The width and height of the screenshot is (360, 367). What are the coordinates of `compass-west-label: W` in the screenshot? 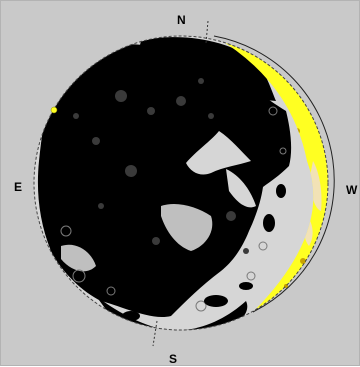 It's located at (352, 190).